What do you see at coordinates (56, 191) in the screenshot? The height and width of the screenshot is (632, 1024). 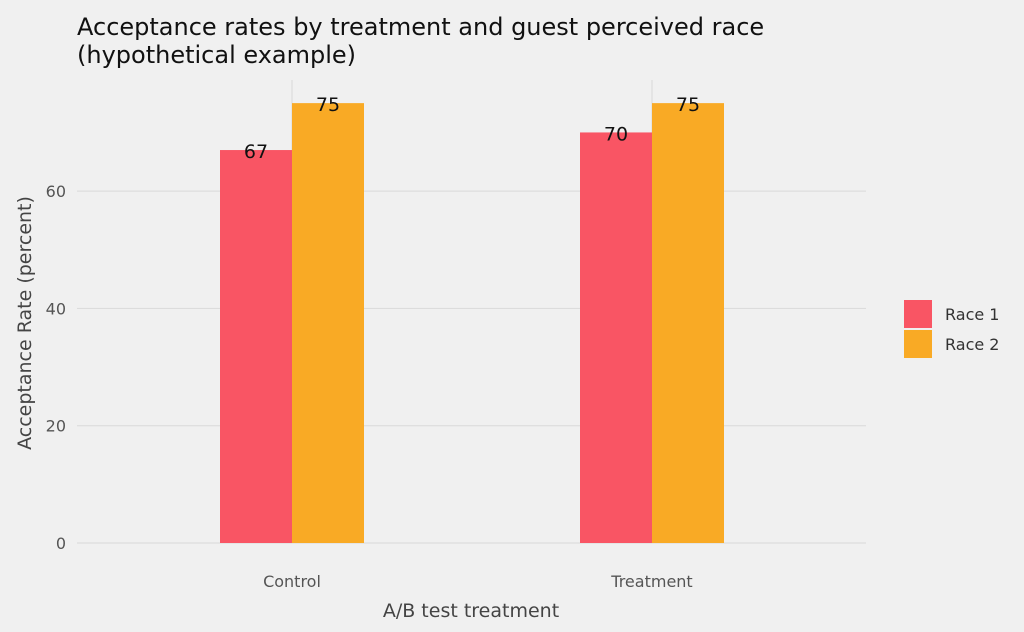 I see `y-tick-label: 60` at bounding box center [56, 191].